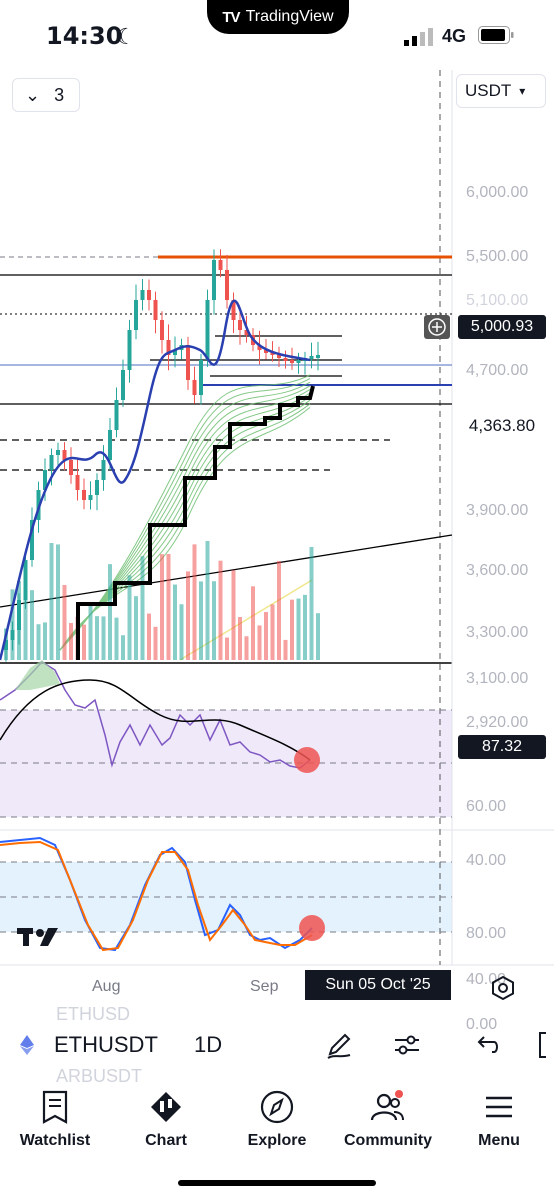 The image size is (554, 1199). What do you see at coordinates (46, 95) in the screenshot?
I see `collapse-indicators-button: ⌄ 3` at bounding box center [46, 95].